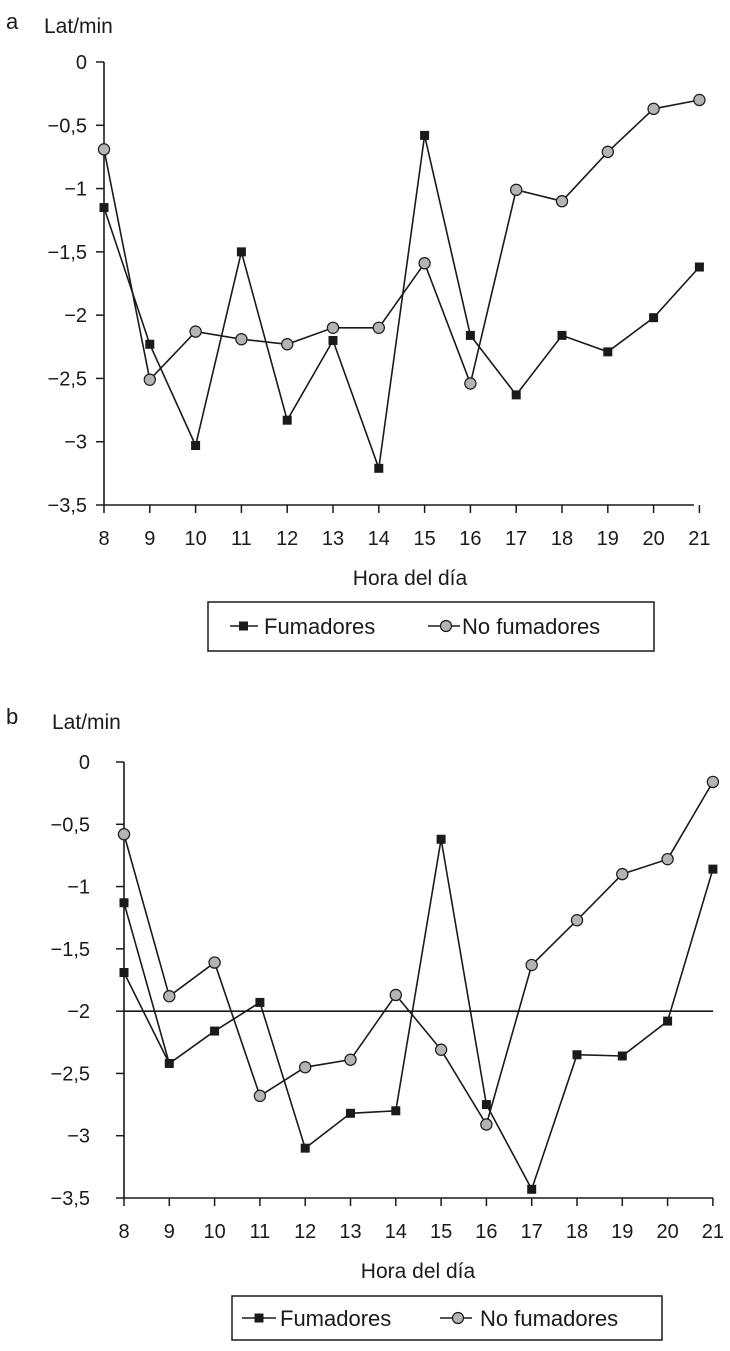 The image size is (730, 1351). What do you see at coordinates (195, 539) in the screenshot?
I see `x-tick-label-pa: 10` at bounding box center [195, 539].